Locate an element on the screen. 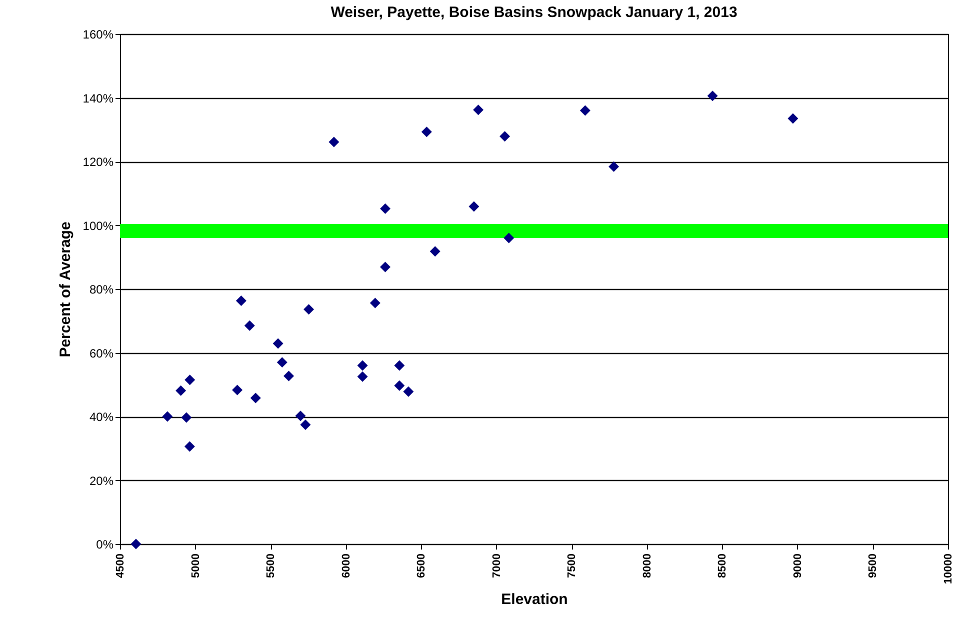 The height and width of the screenshot is (644, 960). chart-title: Weiser, Payette, Boise Basins Snowpack January 1, 2013 is located at coordinates (534, 12).